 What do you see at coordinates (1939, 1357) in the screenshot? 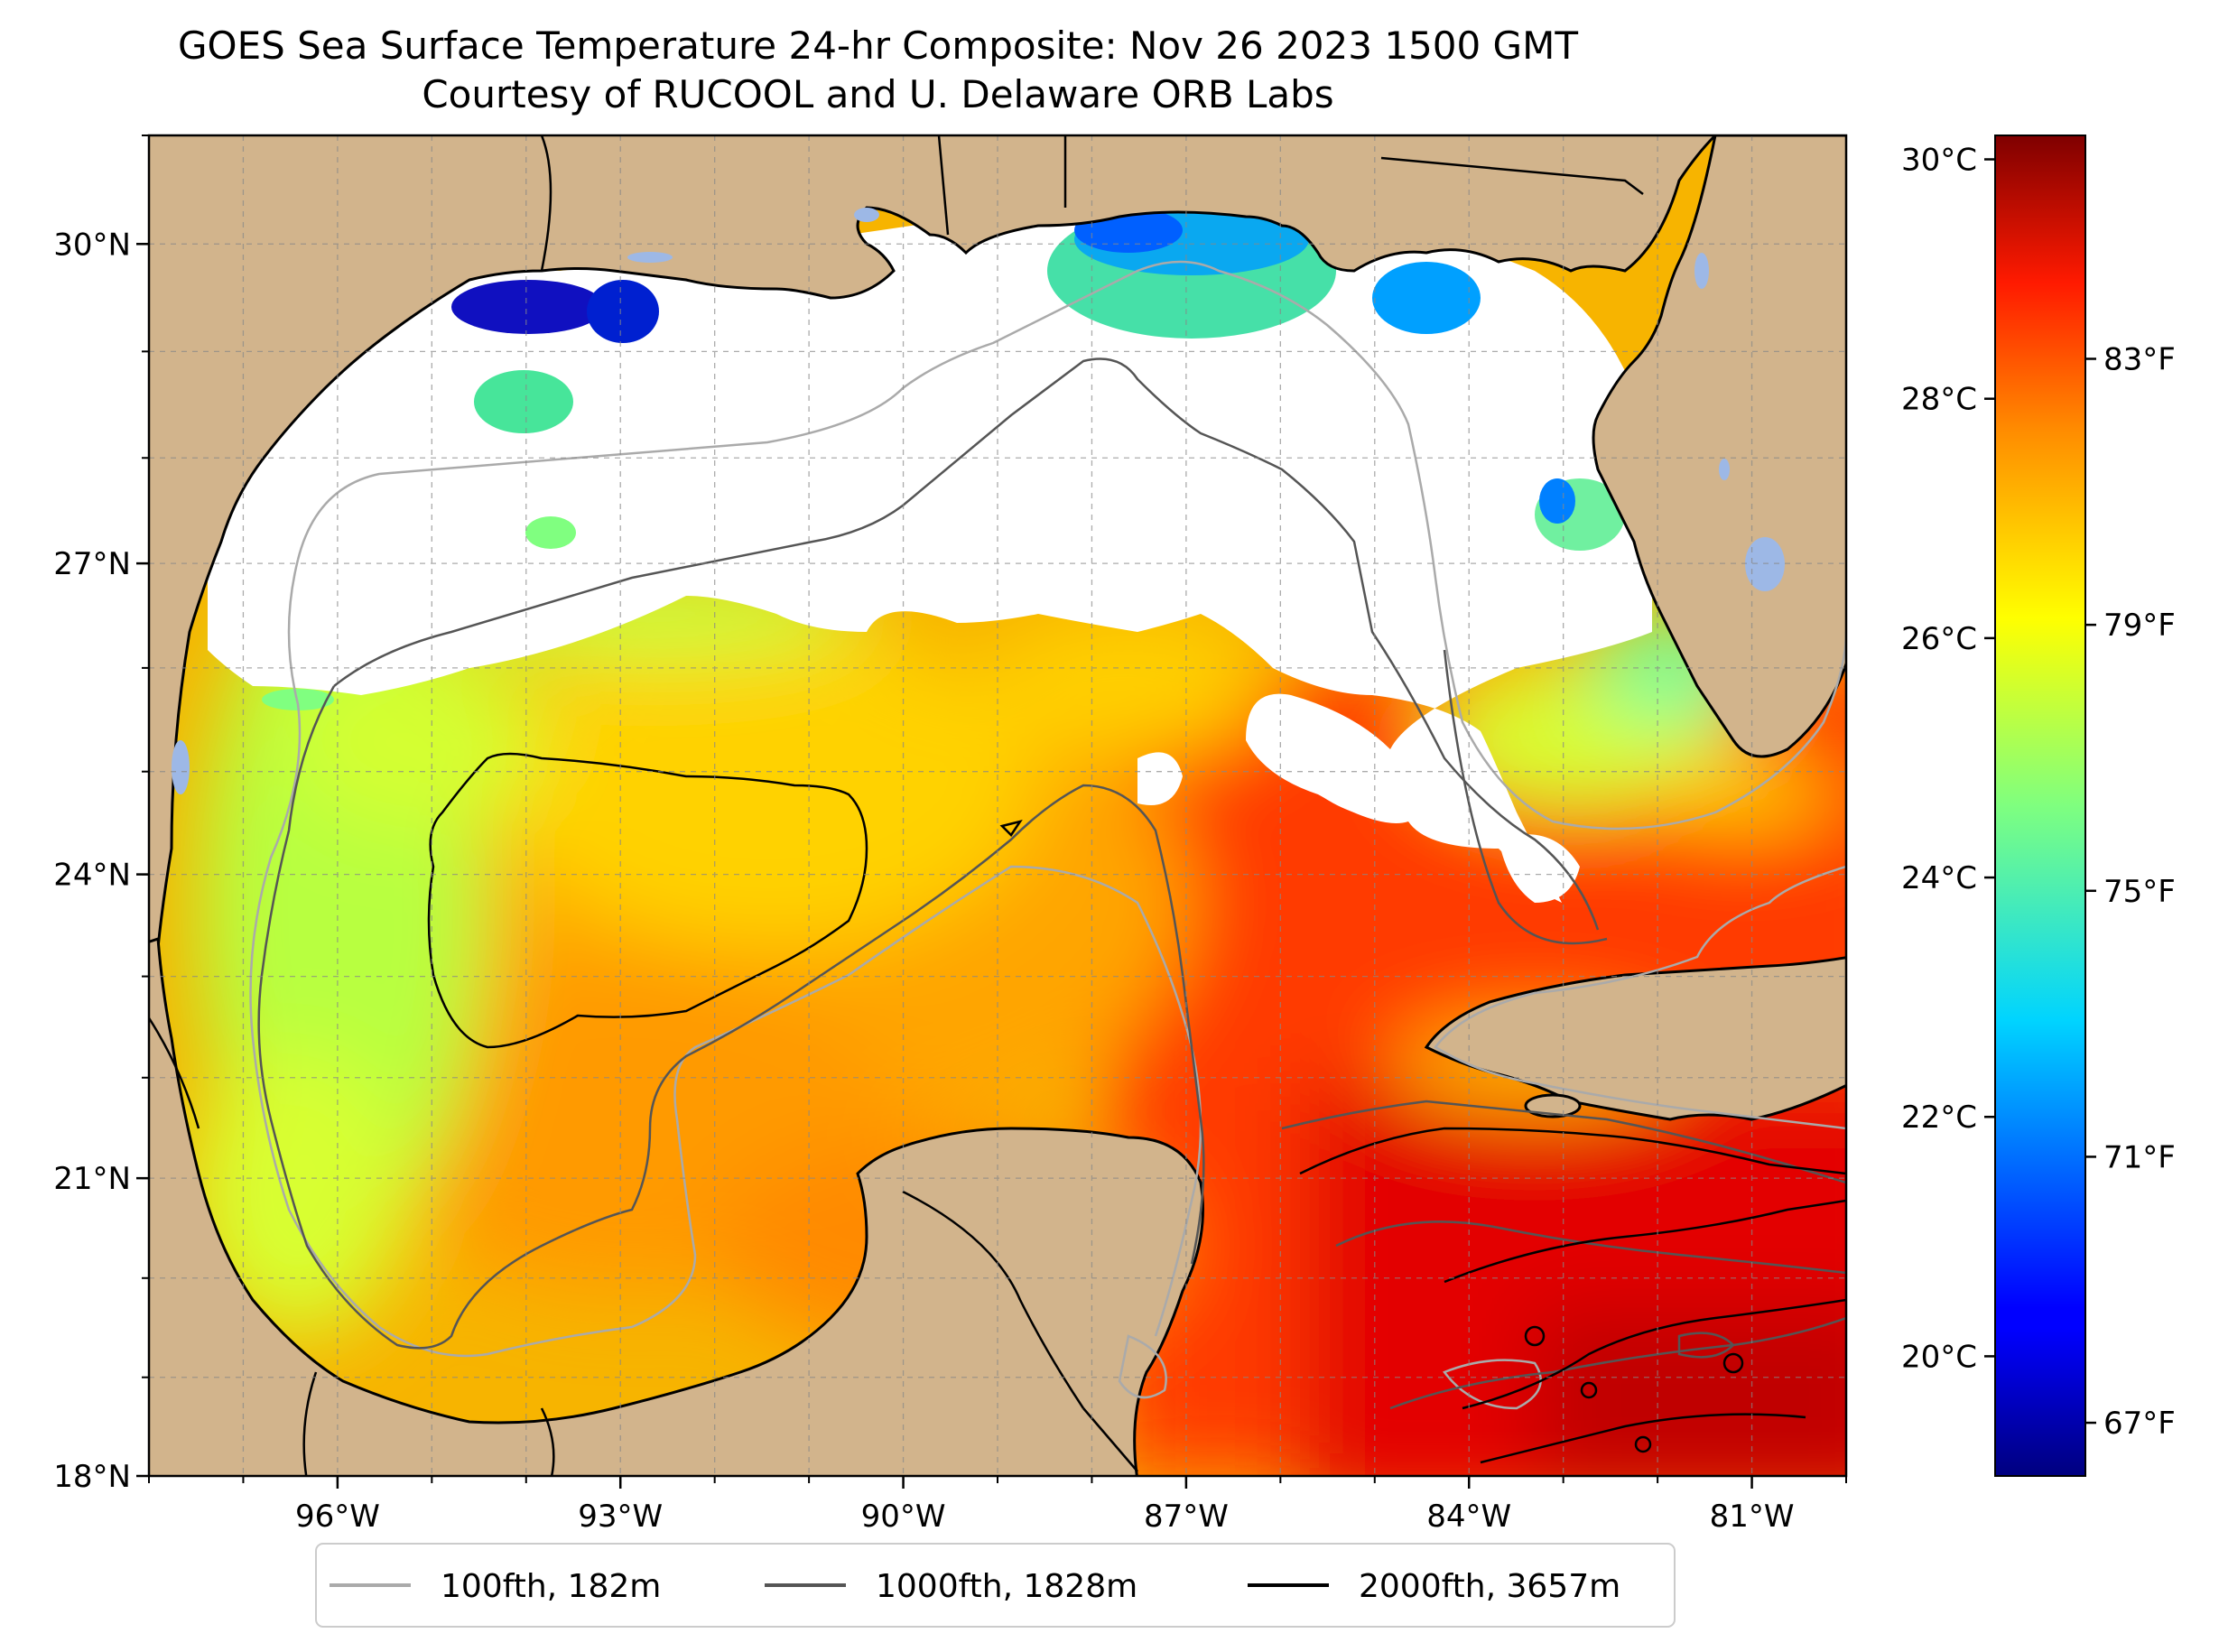
I see `celsius-tick-label: 20°C` at bounding box center [1939, 1357].